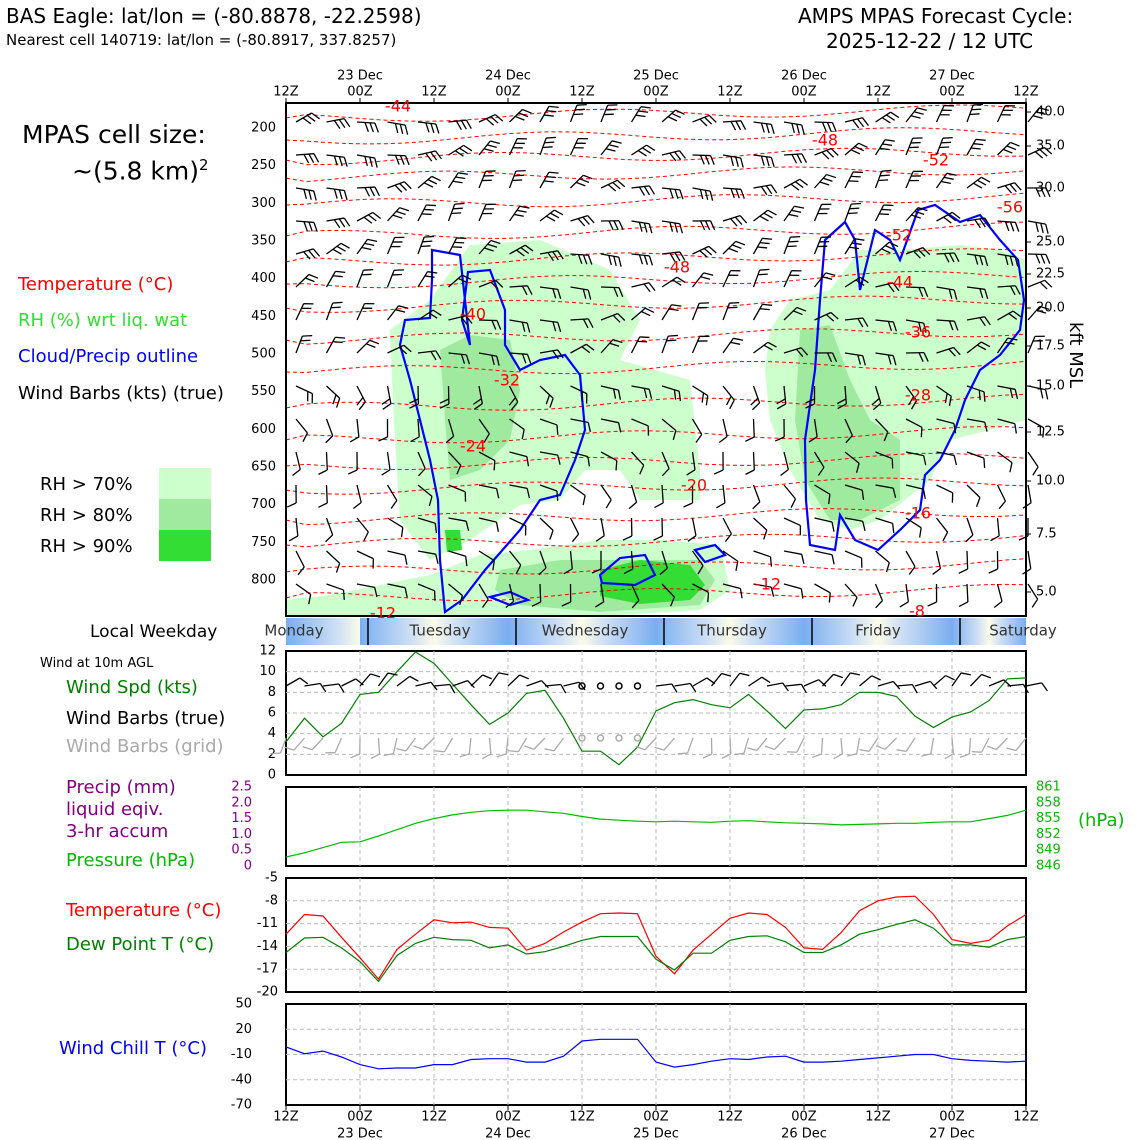 The width and height of the screenshot is (1140, 1140). Describe the element at coordinates (730, 631) in the screenshot. I see `weekday-band` at that location.